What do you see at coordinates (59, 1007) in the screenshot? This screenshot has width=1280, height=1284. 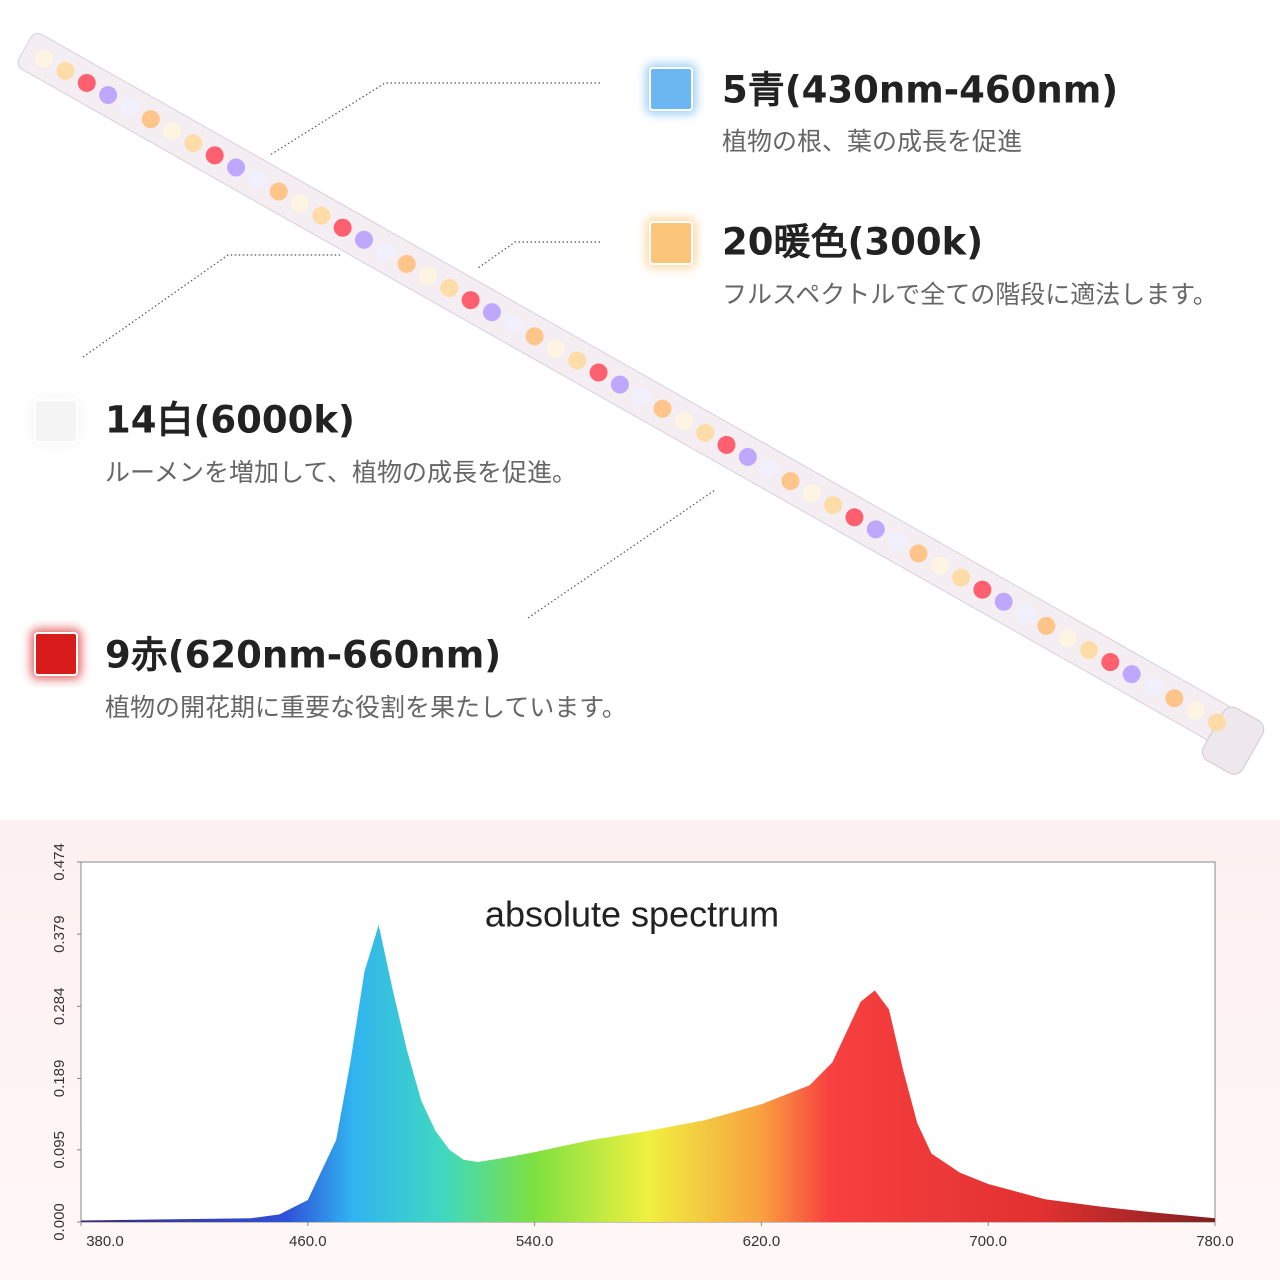 I see `y-tick-label: 0.284` at bounding box center [59, 1007].